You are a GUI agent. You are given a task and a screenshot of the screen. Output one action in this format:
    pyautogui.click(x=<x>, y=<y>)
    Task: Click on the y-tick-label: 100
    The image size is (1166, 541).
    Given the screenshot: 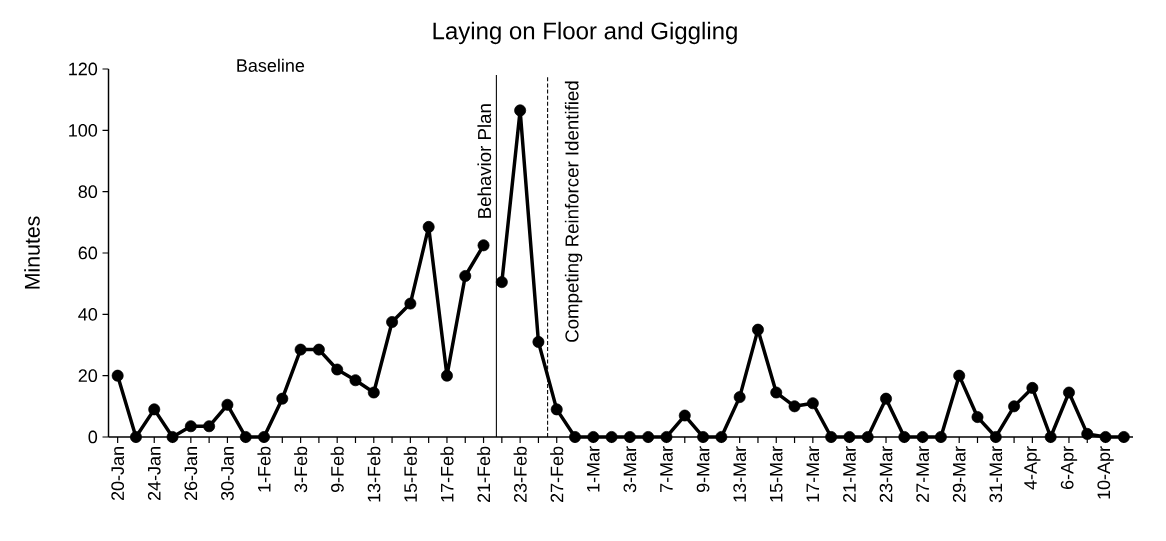 What is the action you would take?
    pyautogui.click(x=83, y=130)
    